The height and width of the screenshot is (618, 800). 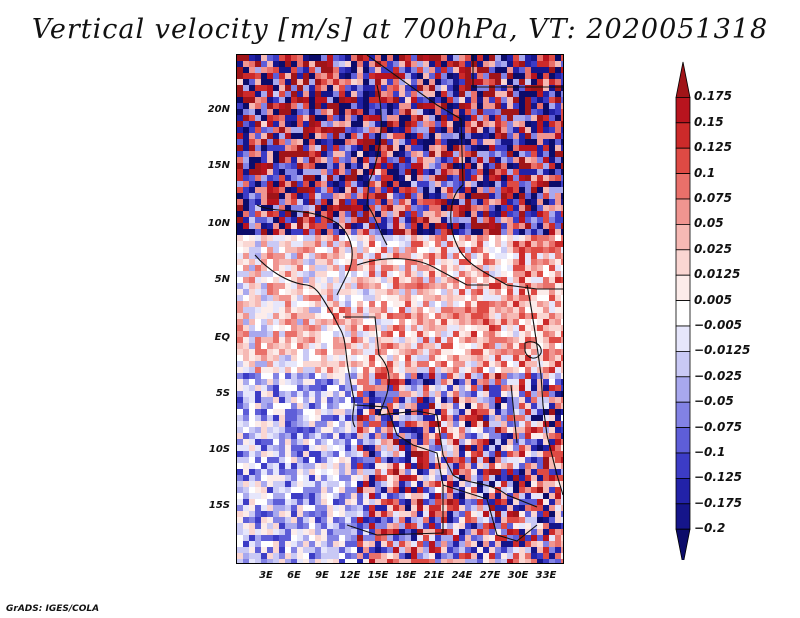 I want to click on colorbar-swatch, so click(x=683, y=211).